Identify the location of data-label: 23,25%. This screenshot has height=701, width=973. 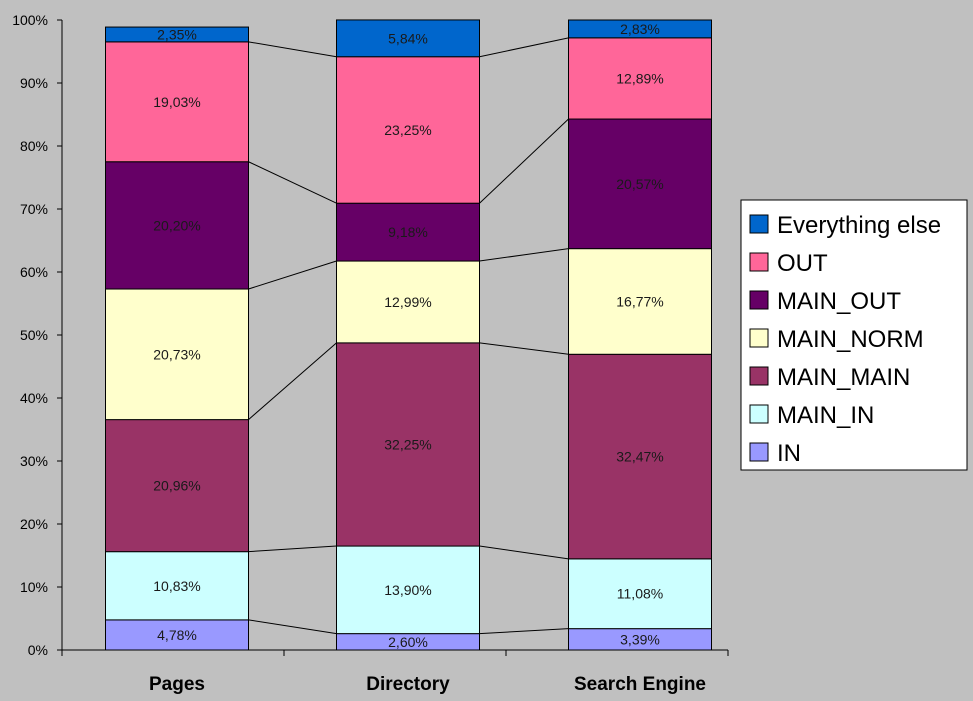
(407, 130).